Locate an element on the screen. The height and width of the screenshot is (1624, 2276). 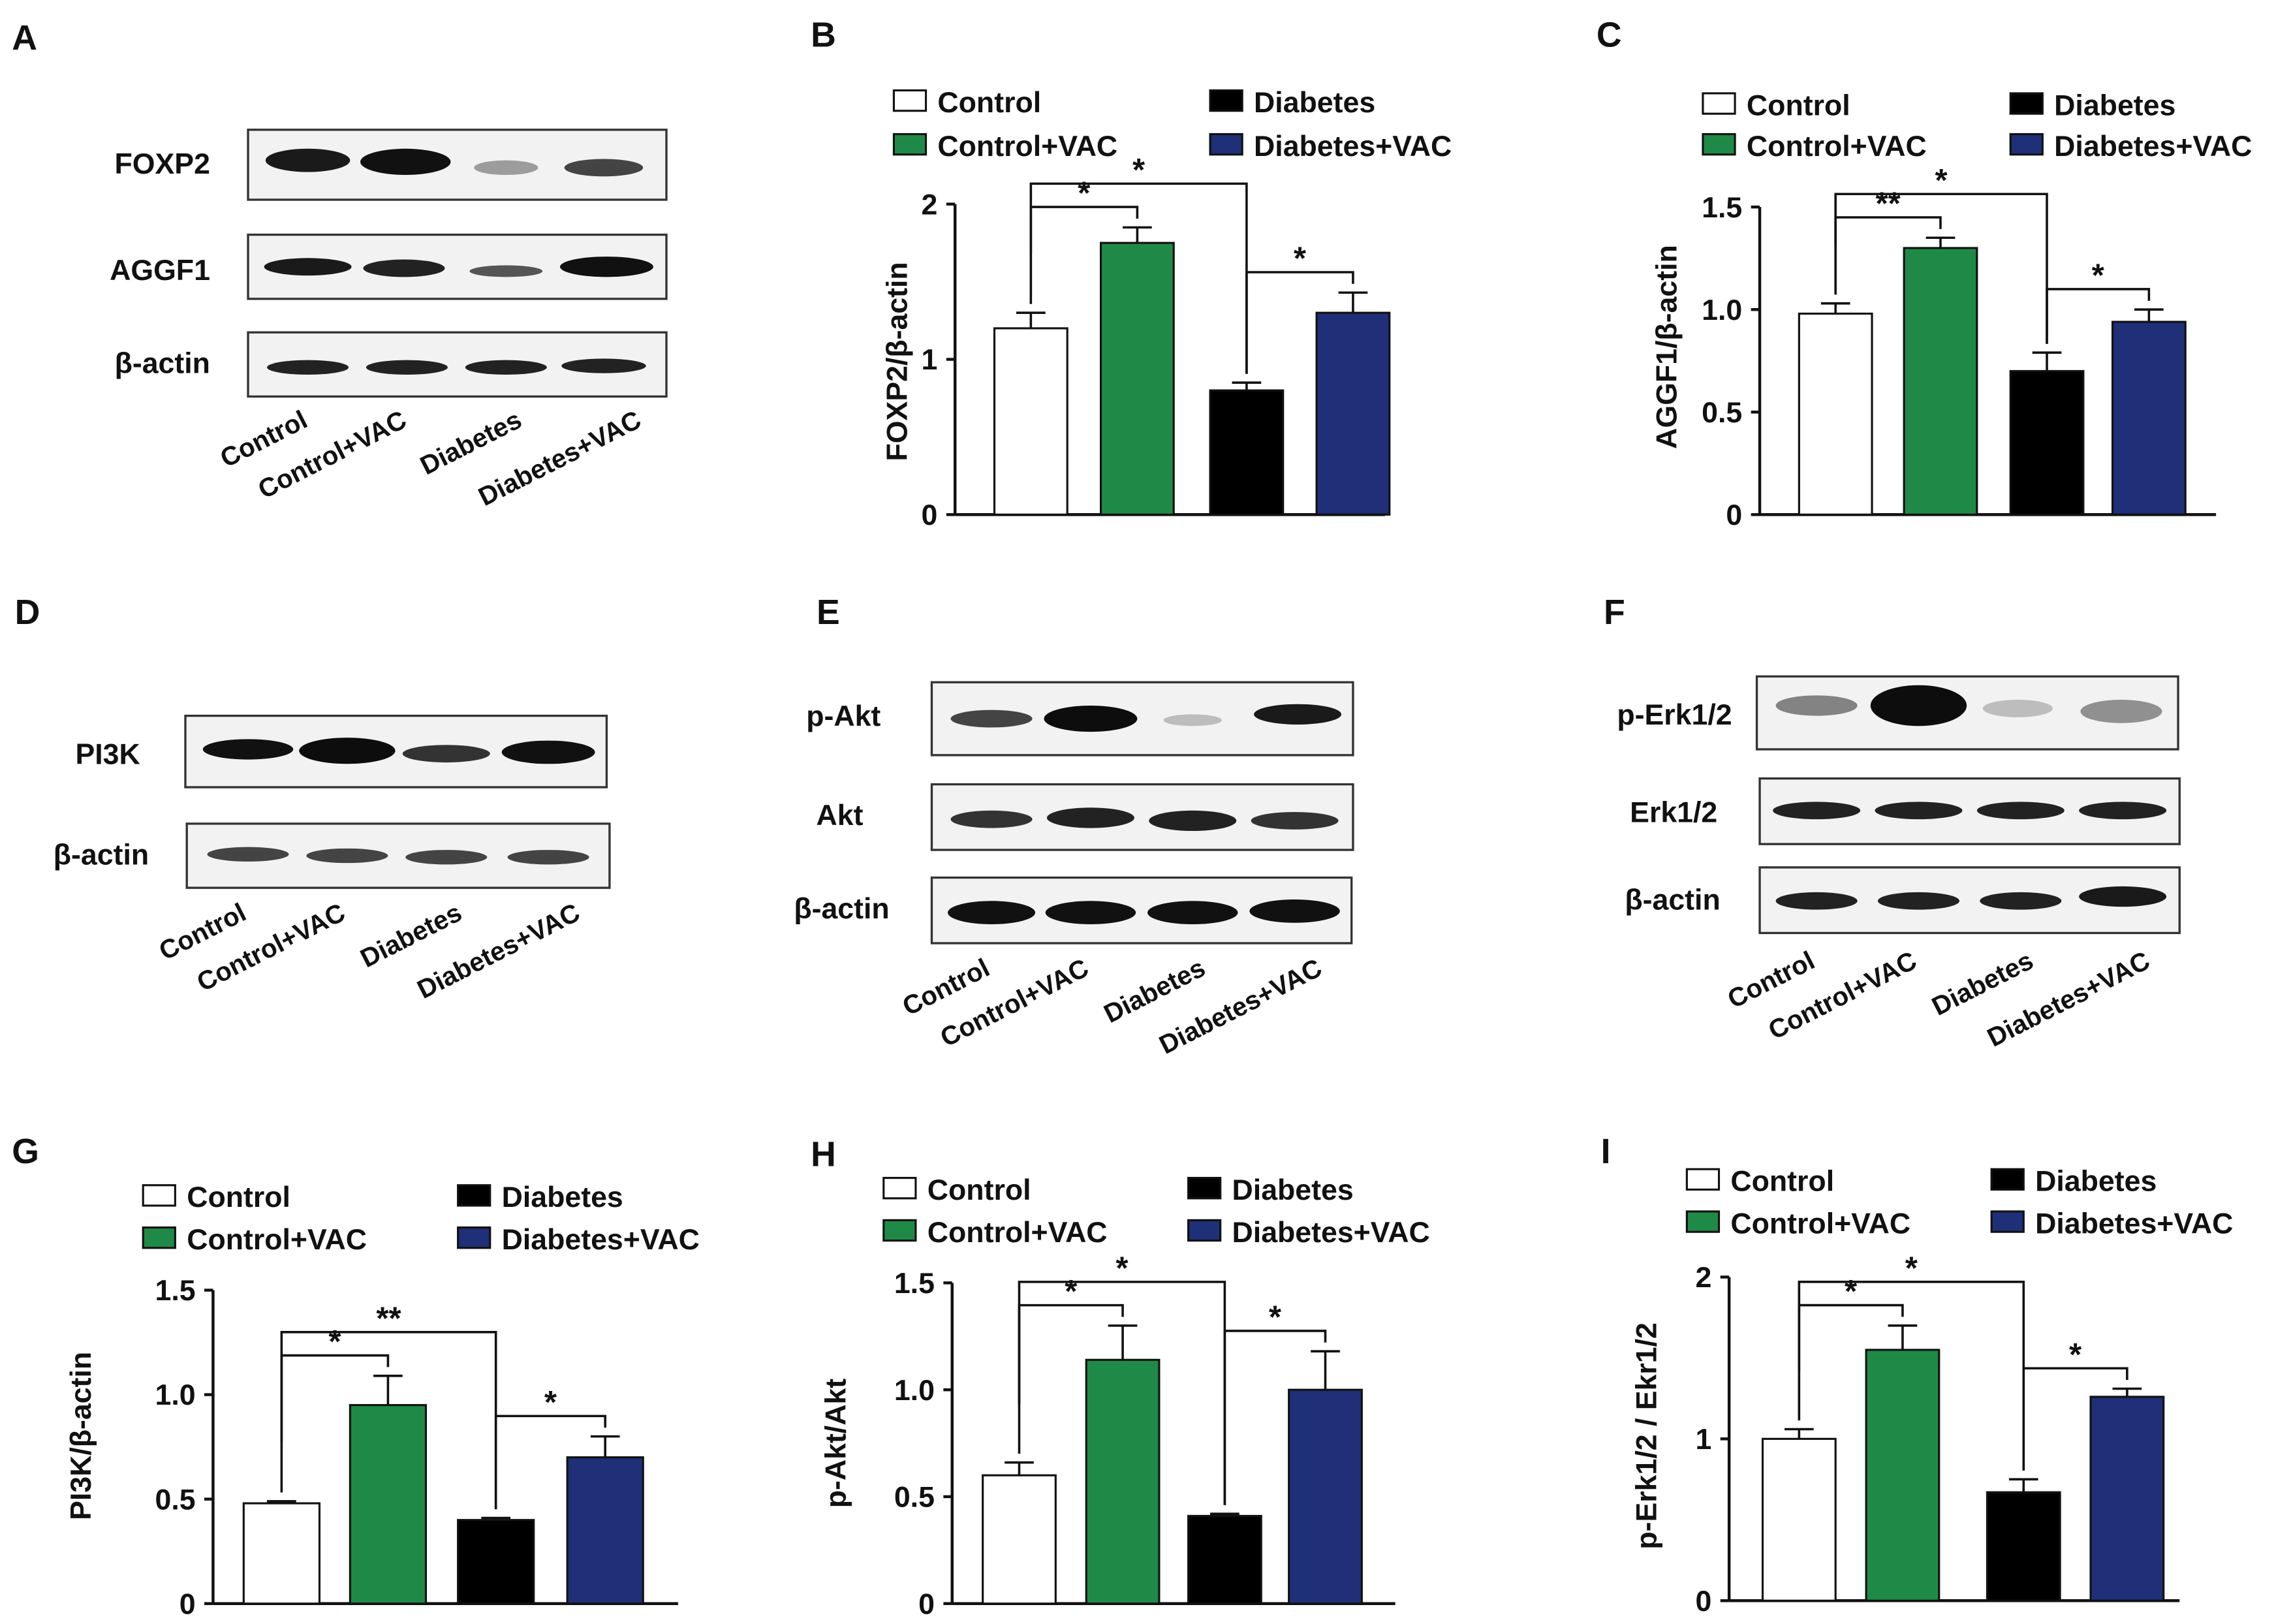
blot-row-label: Akt is located at coordinates (840, 816).